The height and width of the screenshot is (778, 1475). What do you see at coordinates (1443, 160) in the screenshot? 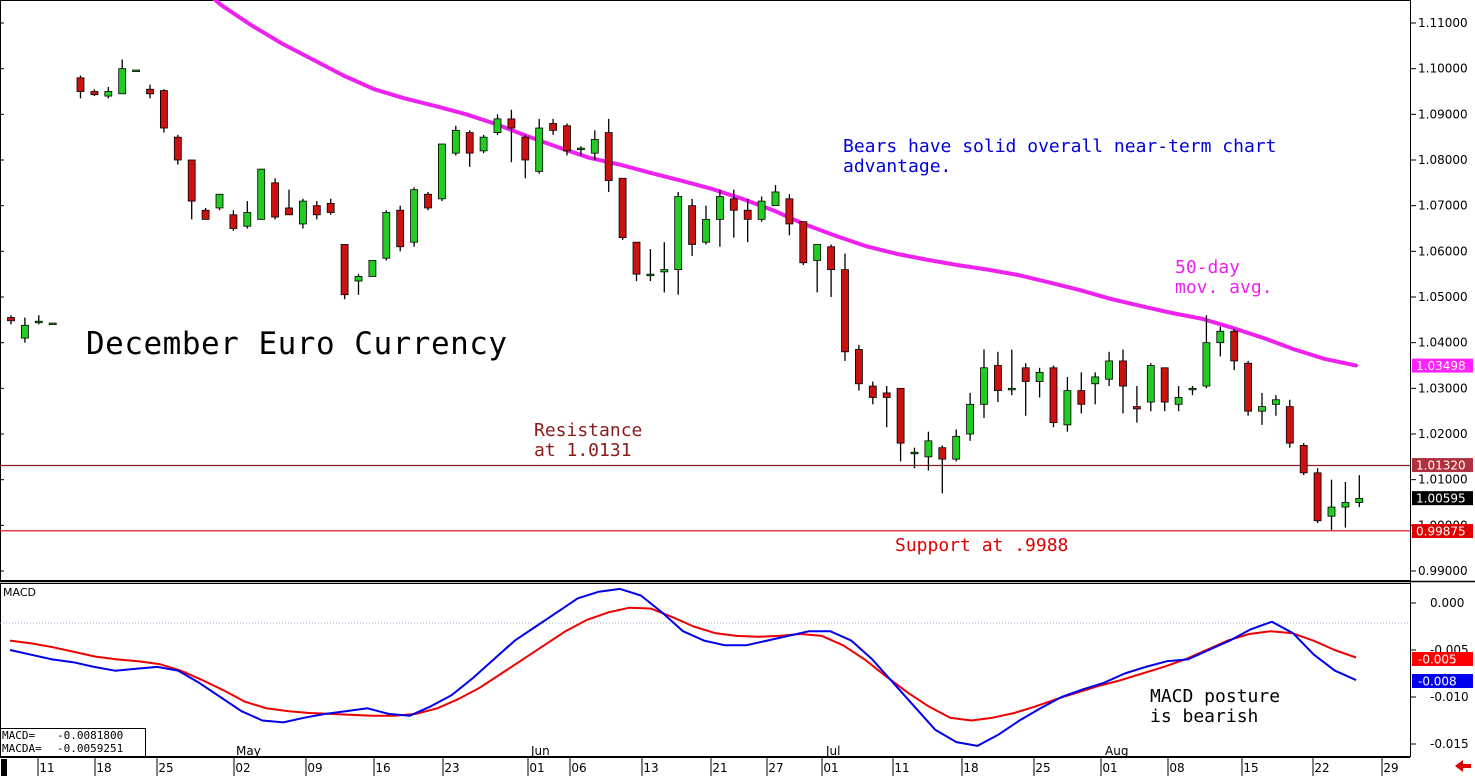
I see `price-tick-label: 1.08000` at bounding box center [1443, 160].